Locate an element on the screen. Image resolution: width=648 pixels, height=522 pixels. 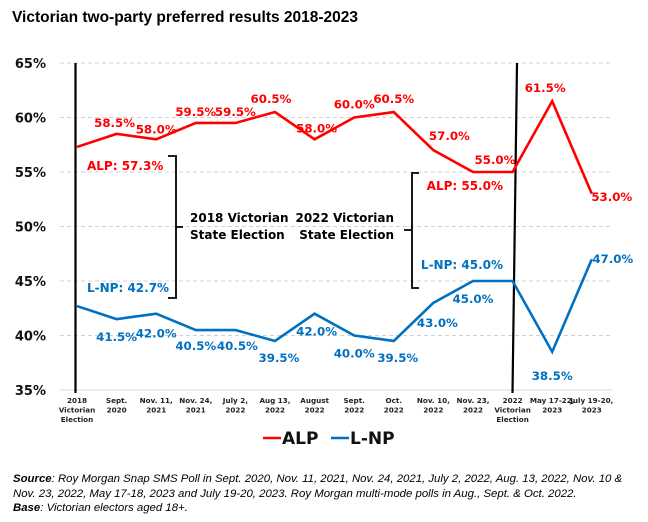
x-tick-label: Sept. 2022 is located at coordinates (354, 405).